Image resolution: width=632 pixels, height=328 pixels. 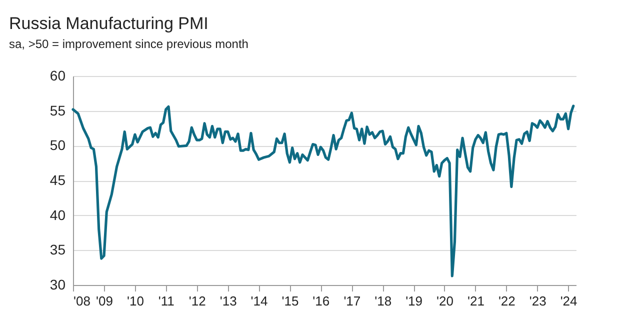 I want to click on chart-subtitle: sa, >50 = improvement since previous month, so click(x=128, y=44).